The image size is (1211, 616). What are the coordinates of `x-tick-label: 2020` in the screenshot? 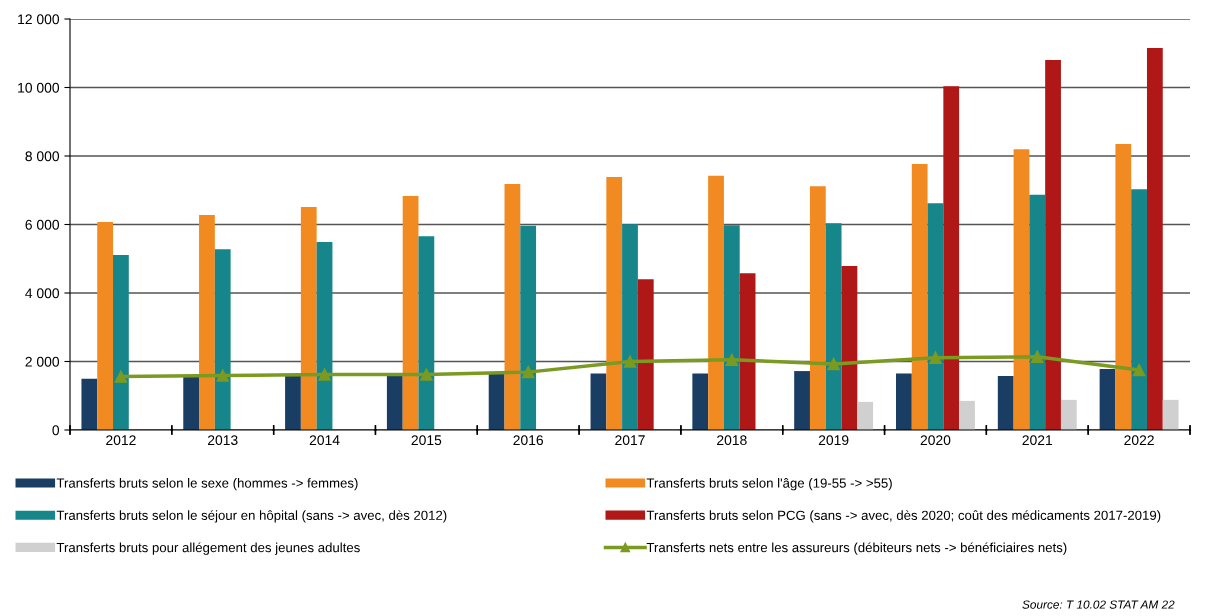 It's located at (935, 440).